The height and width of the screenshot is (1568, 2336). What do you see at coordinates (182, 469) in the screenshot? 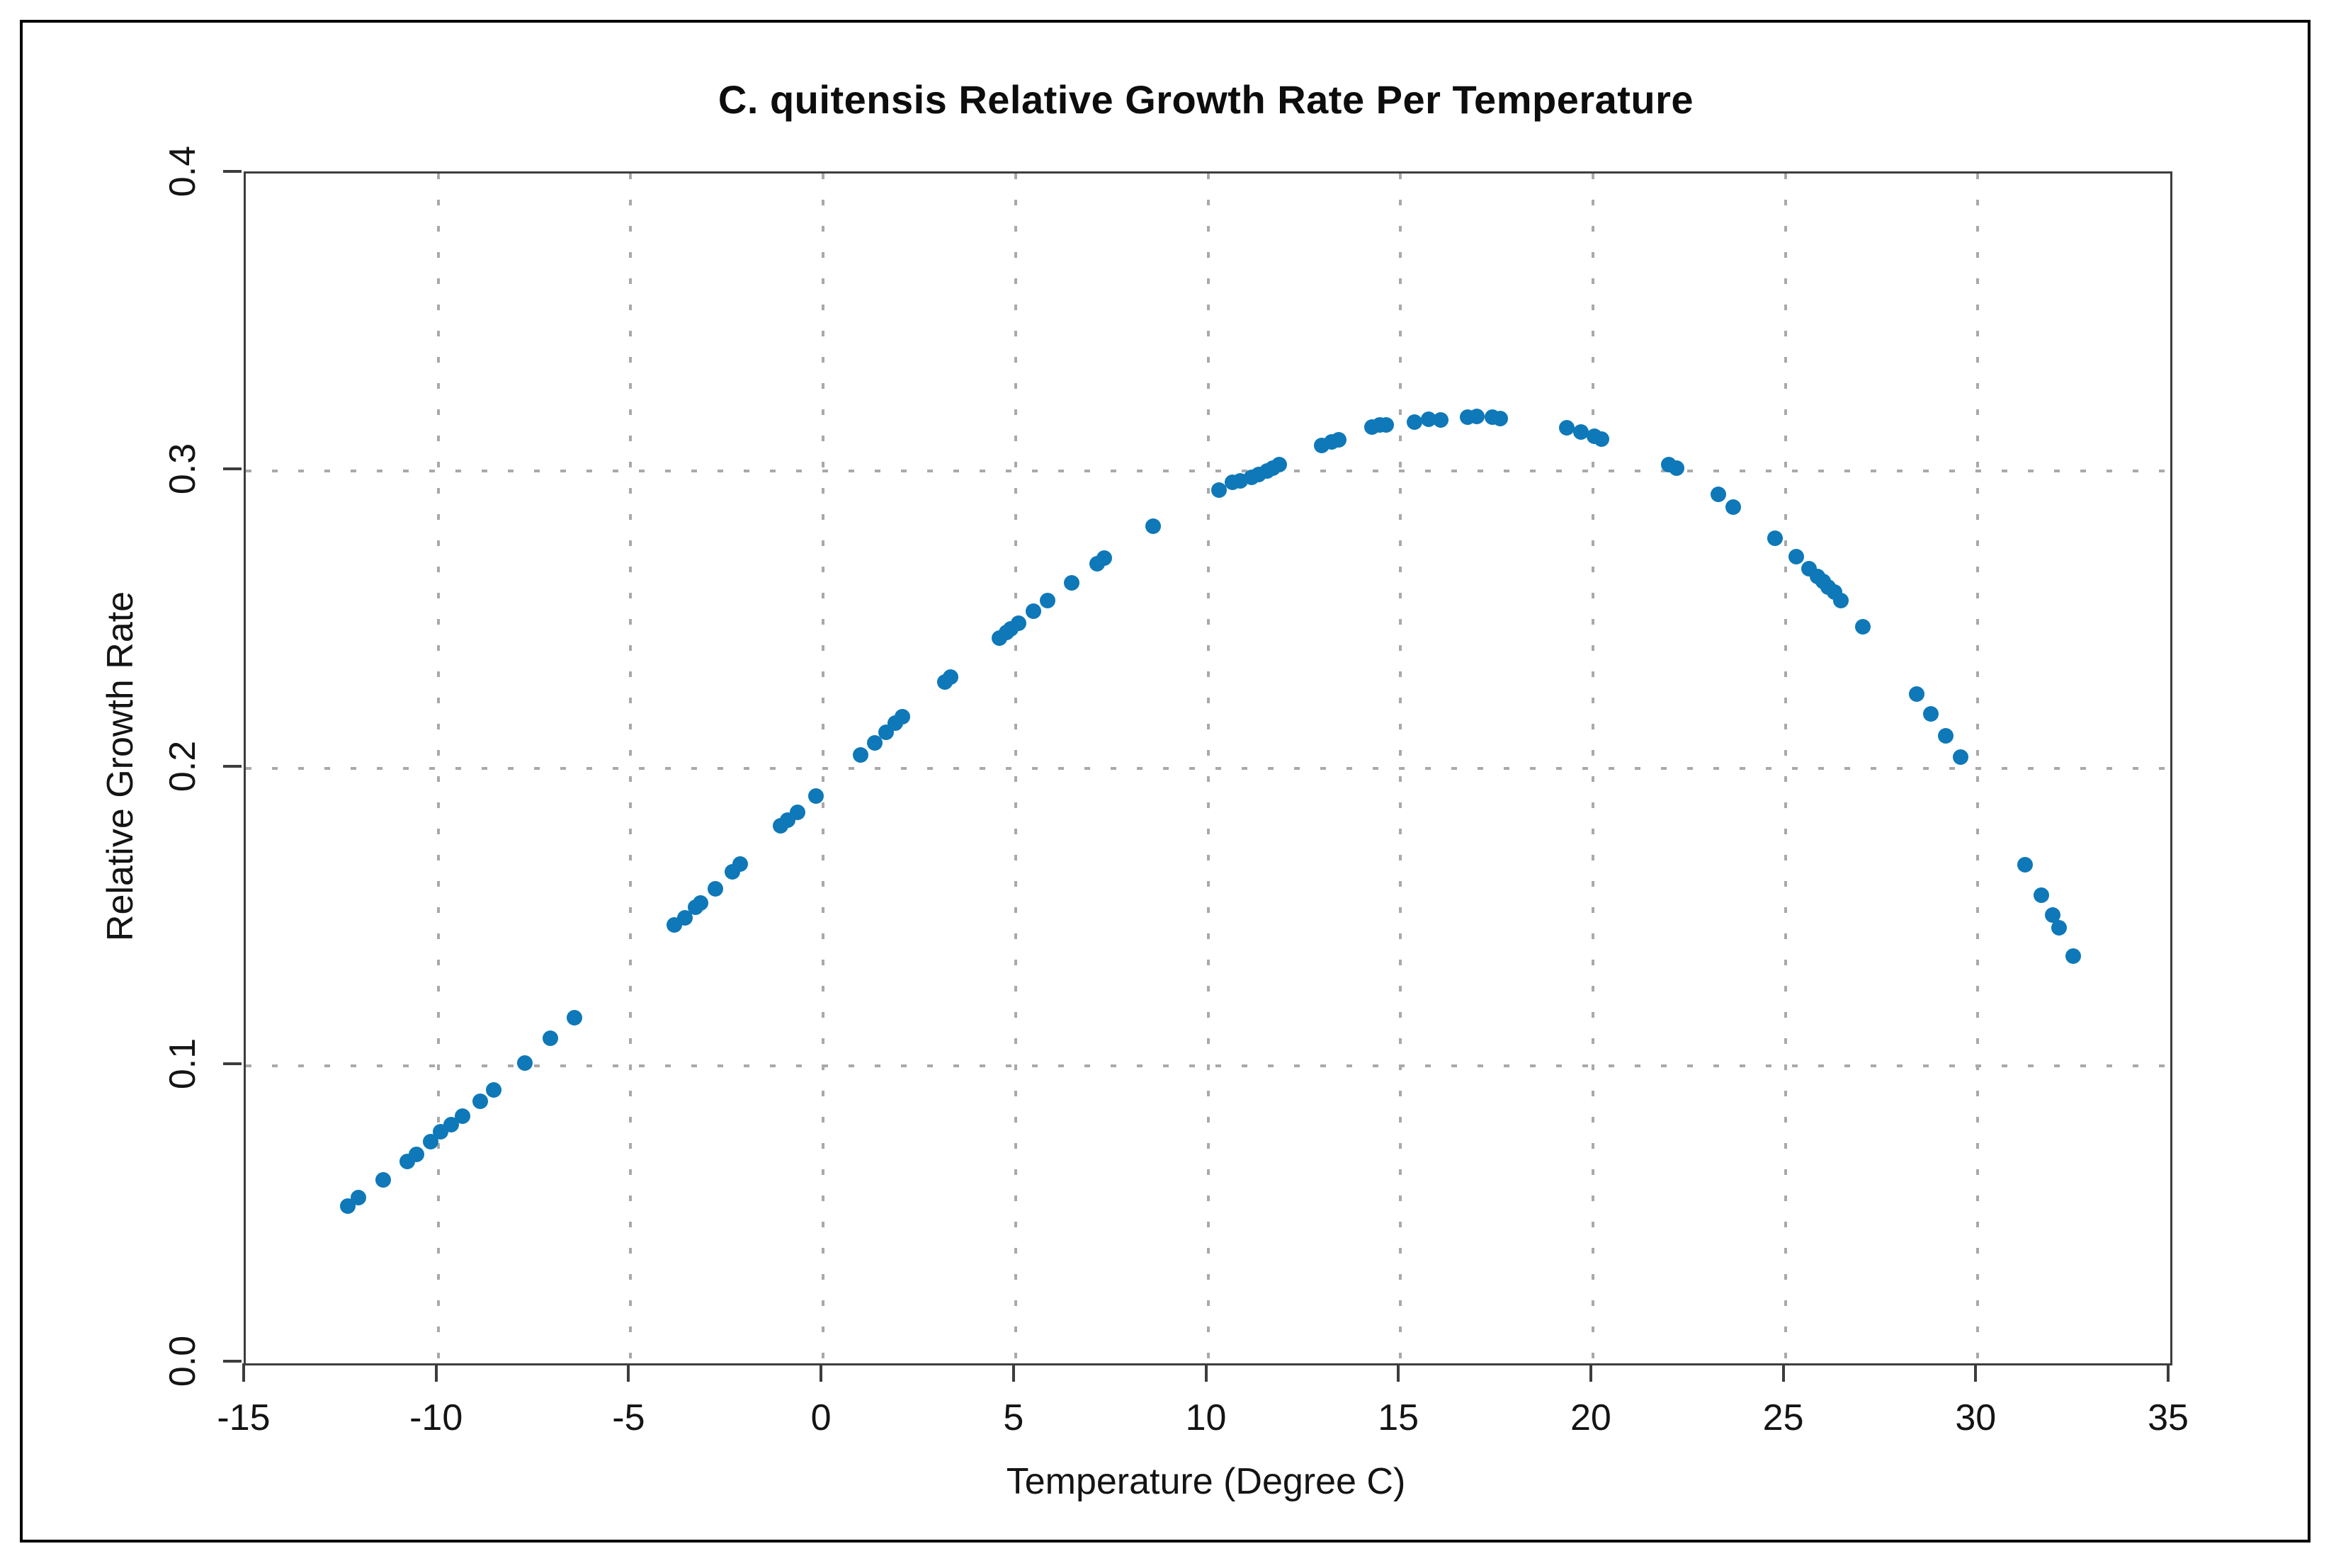
I see `y-tick-label: 0.3` at bounding box center [182, 469].